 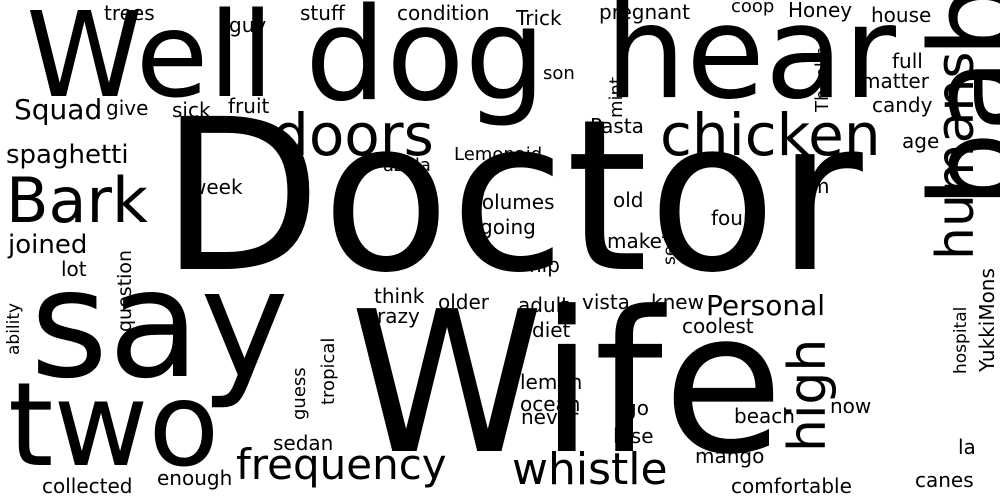 I want to click on word-yukkimons: YukkiMons, so click(x=987, y=320).